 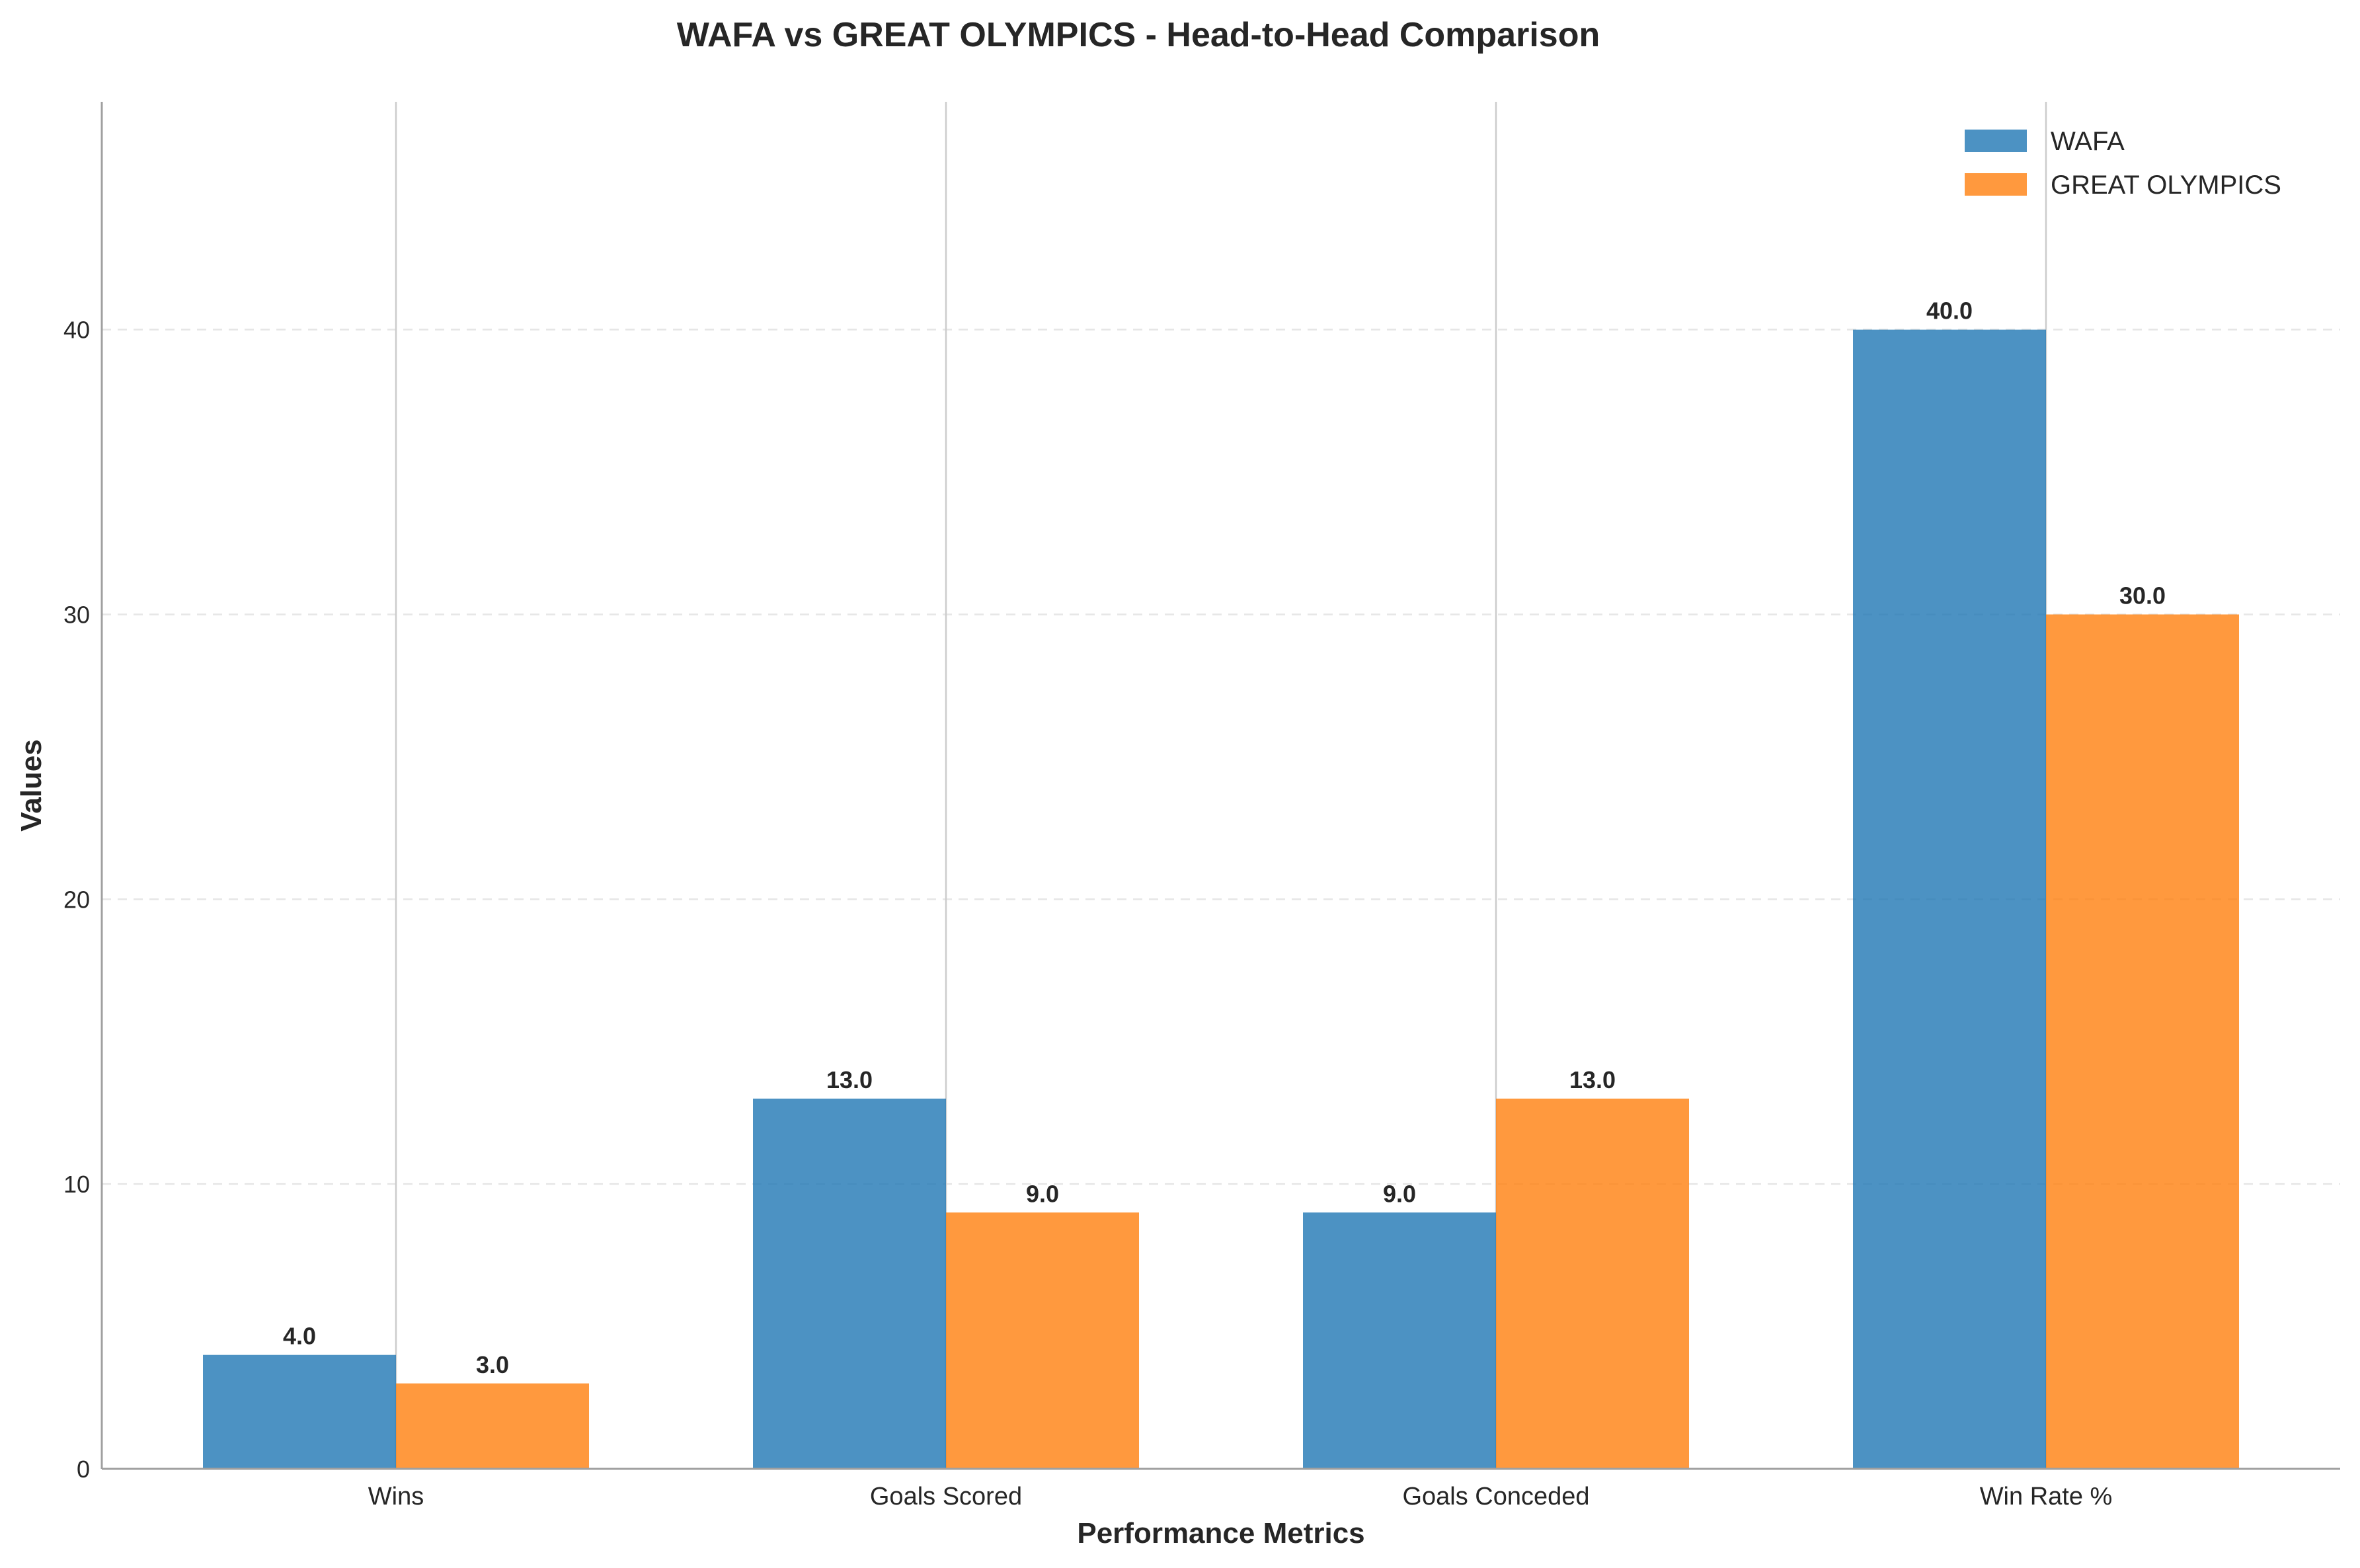 What do you see at coordinates (492, 1364) in the screenshot?
I see `value-label-great-olympics-wins: 3.0` at bounding box center [492, 1364].